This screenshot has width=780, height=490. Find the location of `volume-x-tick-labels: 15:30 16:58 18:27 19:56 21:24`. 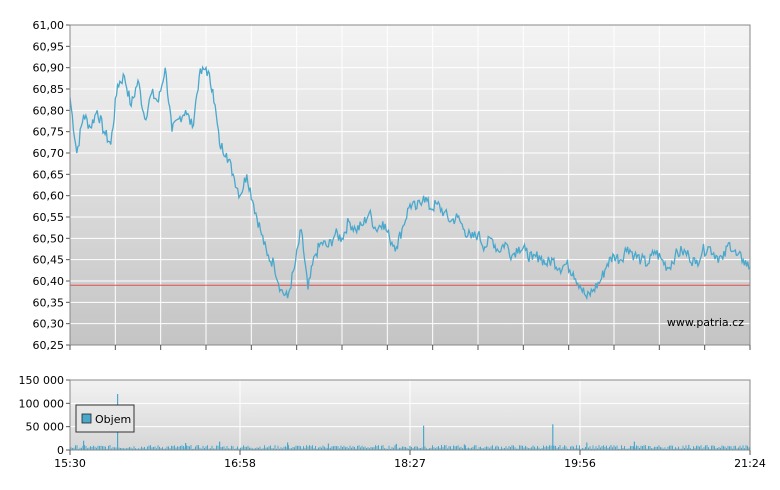

volume-x-tick-labels: 15:30 16:58 18:27 19:56 21:24 is located at coordinates (410, 460).